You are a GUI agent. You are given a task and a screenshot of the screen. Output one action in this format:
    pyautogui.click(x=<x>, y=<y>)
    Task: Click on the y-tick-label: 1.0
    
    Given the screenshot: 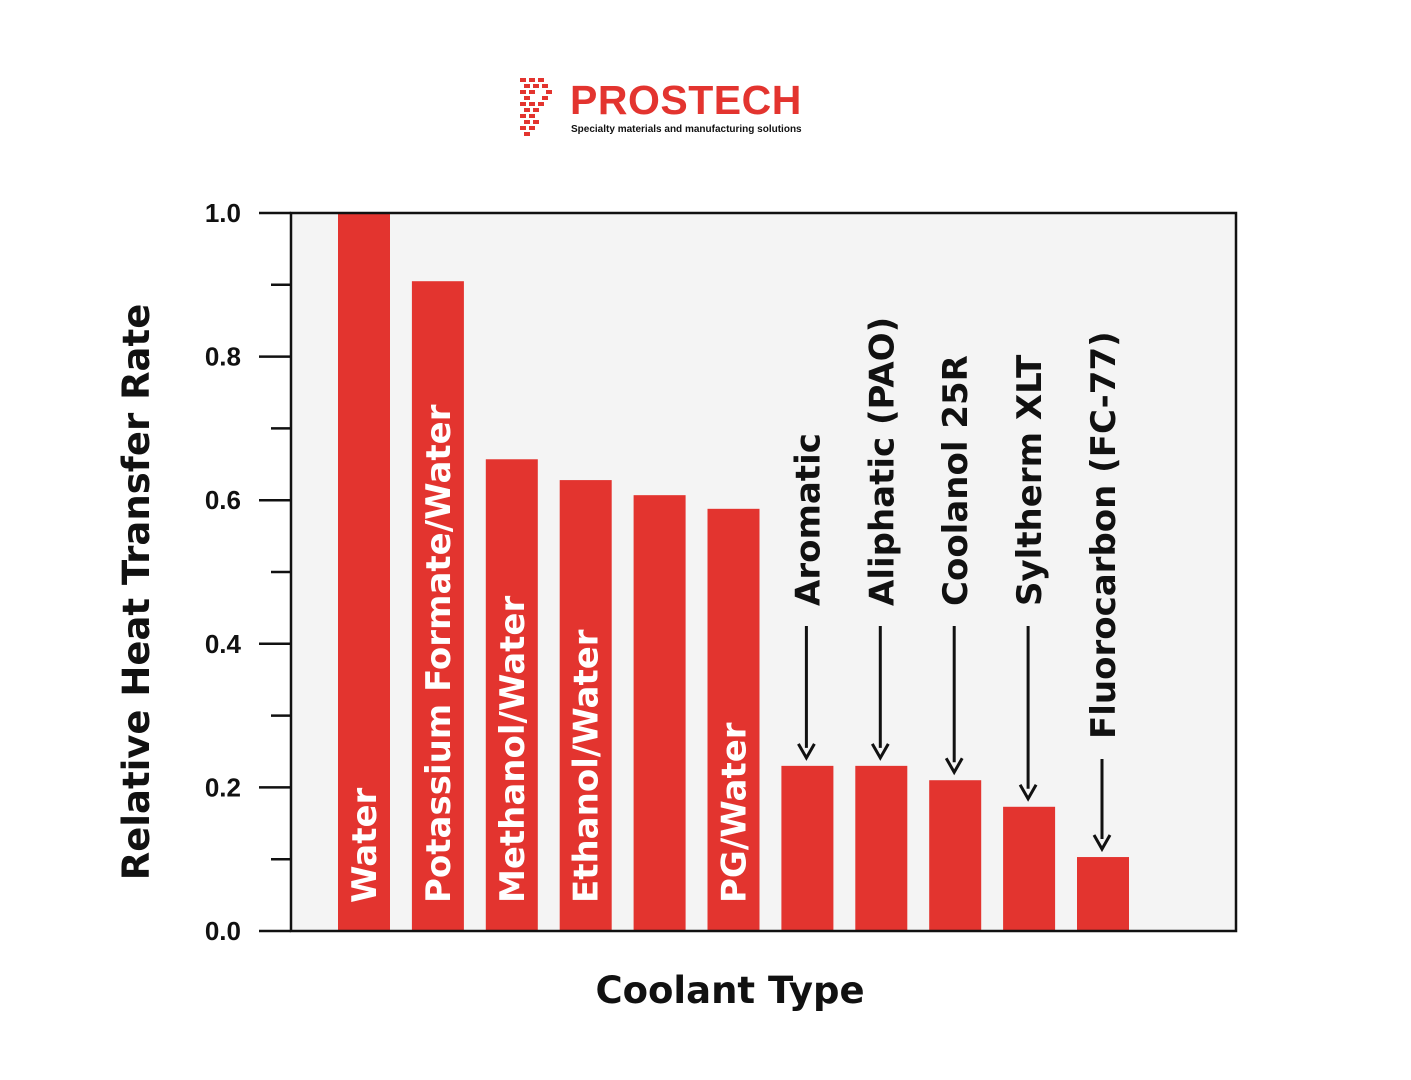 What is the action you would take?
    pyautogui.click(x=223, y=213)
    